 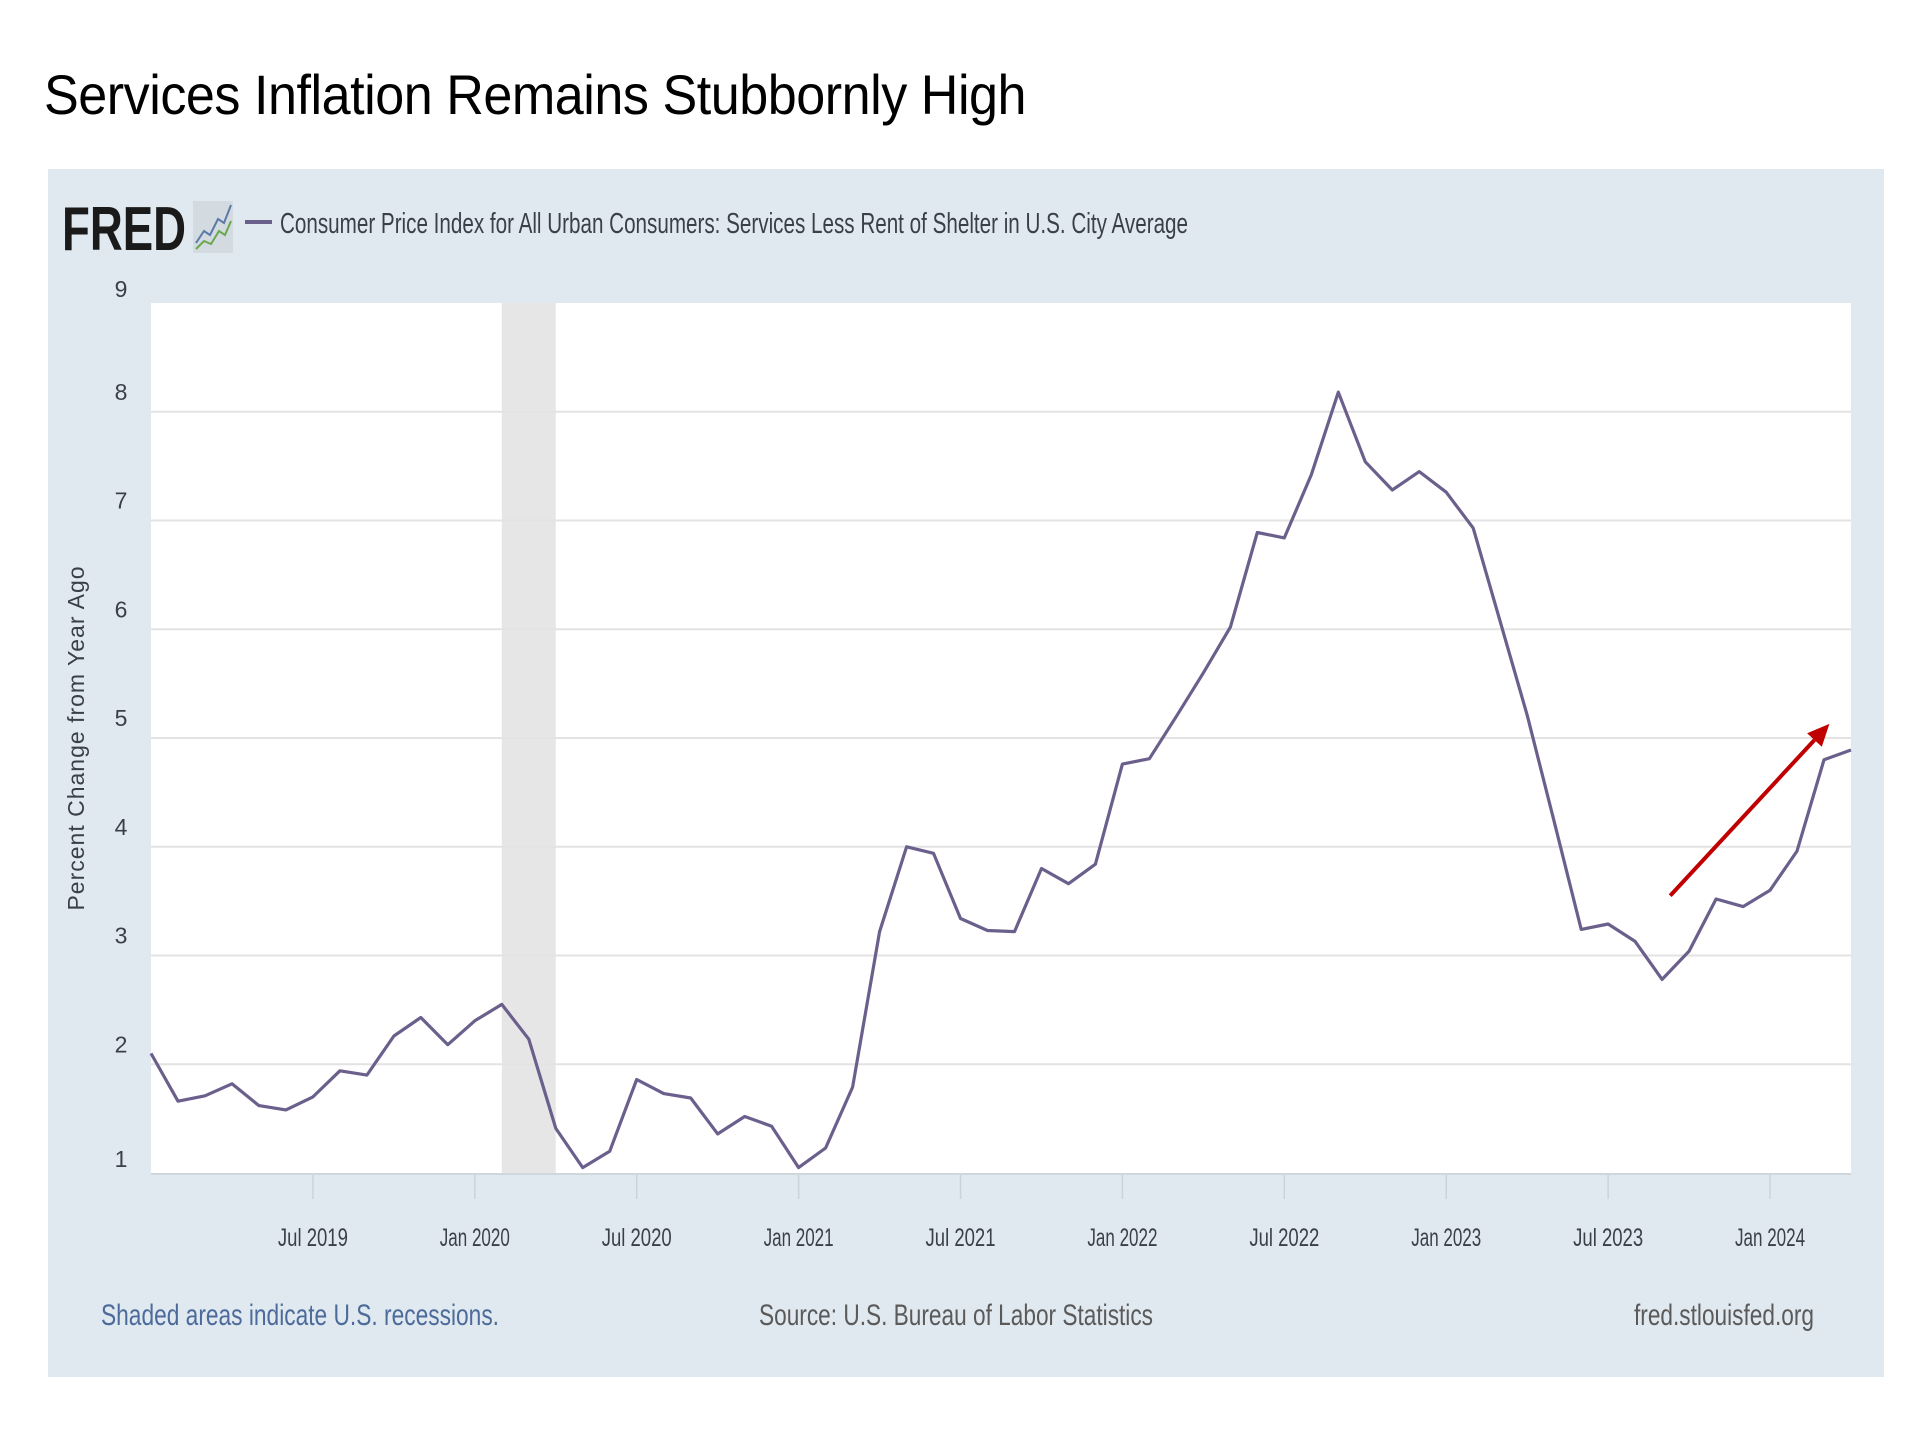 I want to click on x-tick-label: Jul 2022, so click(x=1284, y=1238).